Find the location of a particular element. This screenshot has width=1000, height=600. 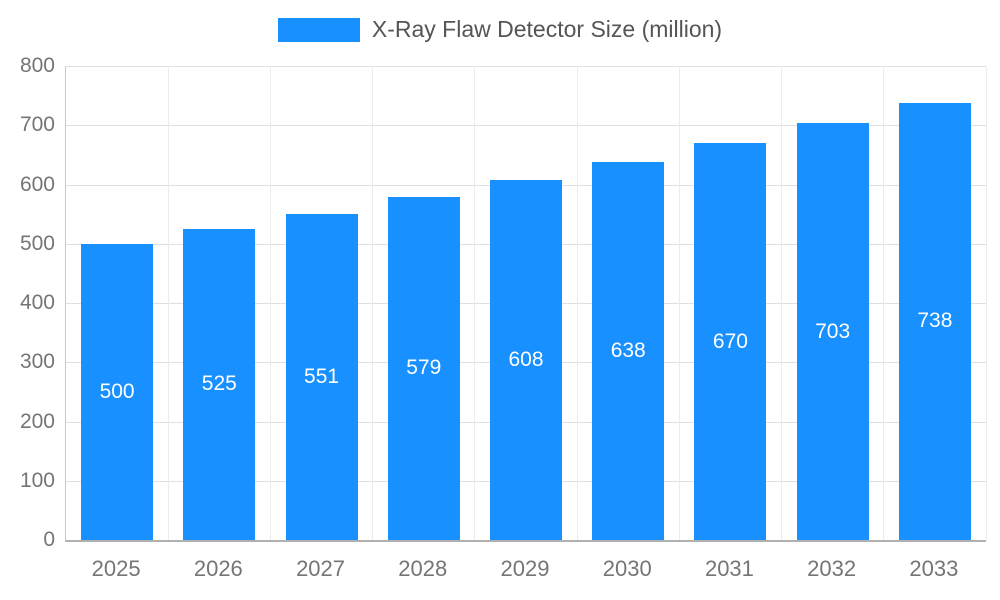

y-axis-tick-label: 700 is located at coordinates (37, 125).